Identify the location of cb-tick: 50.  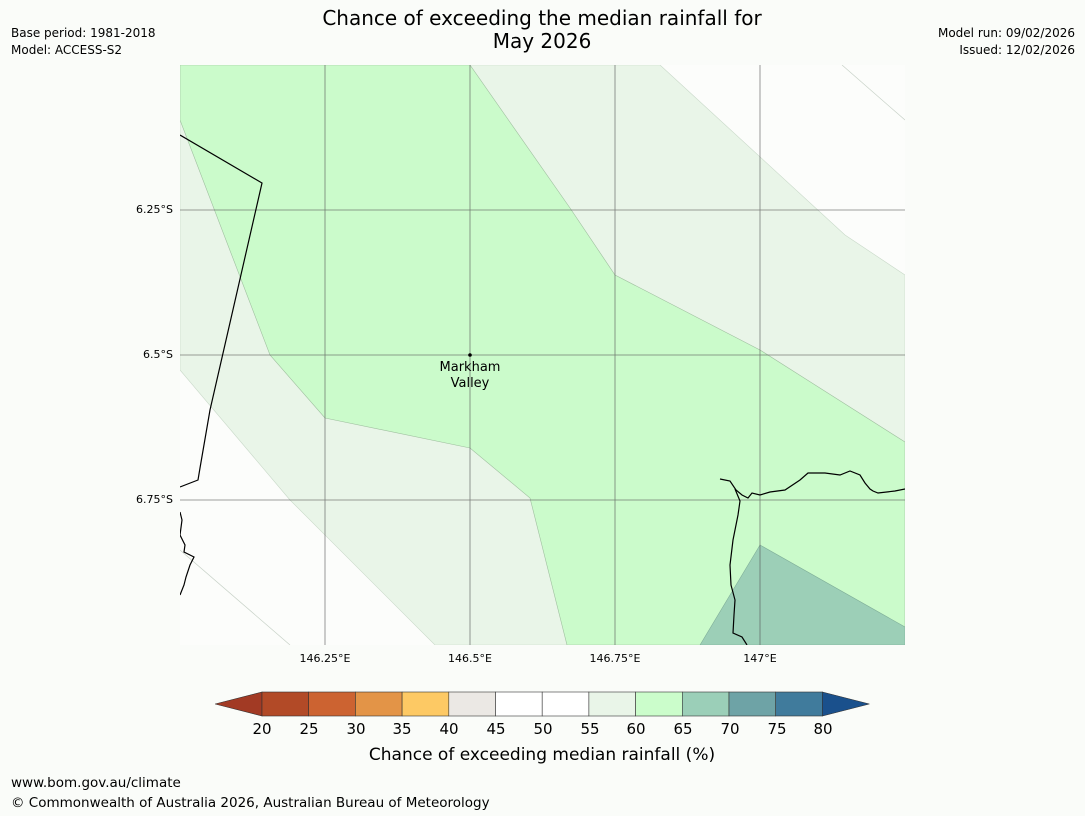
(543, 729).